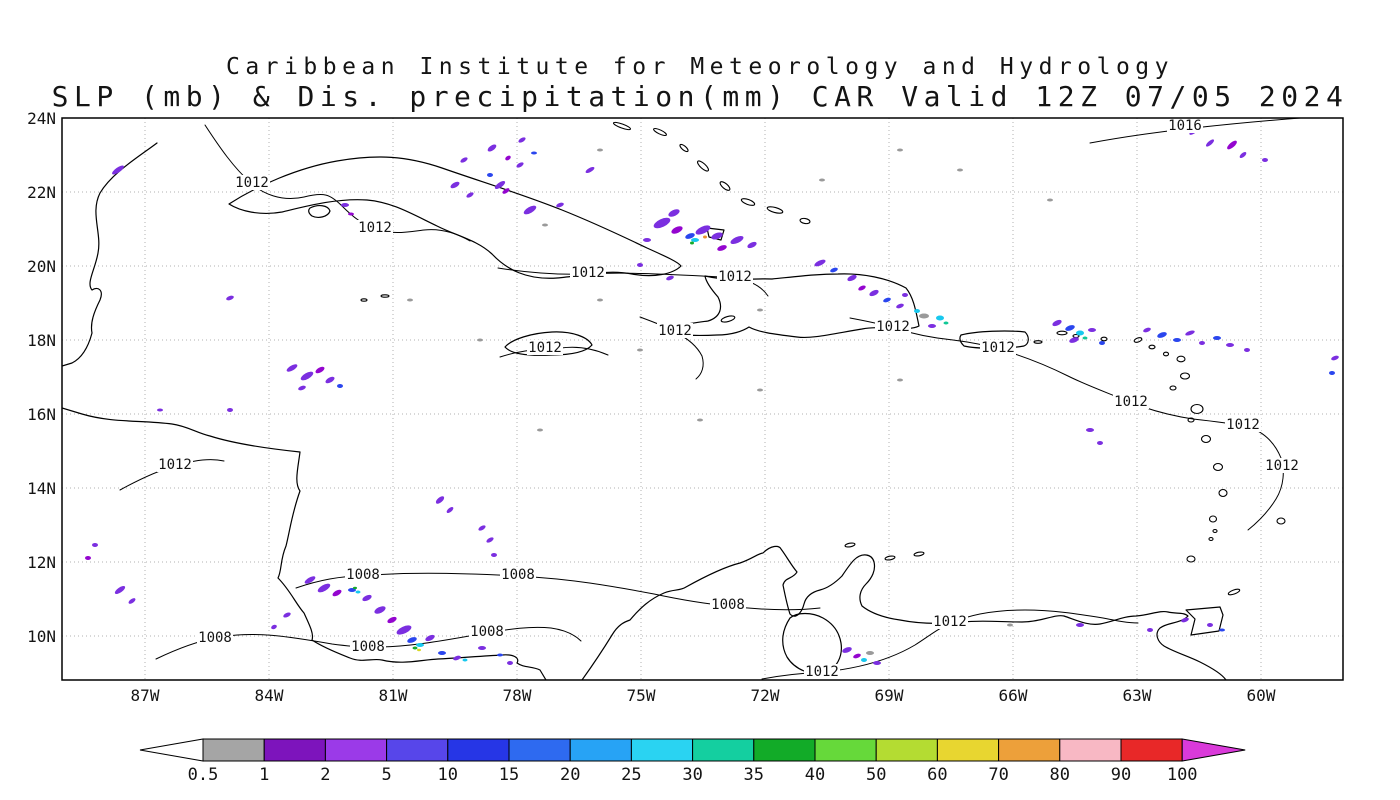 The width and height of the screenshot is (1400, 800). I want to click on coastline-jamaica, so click(548, 343).